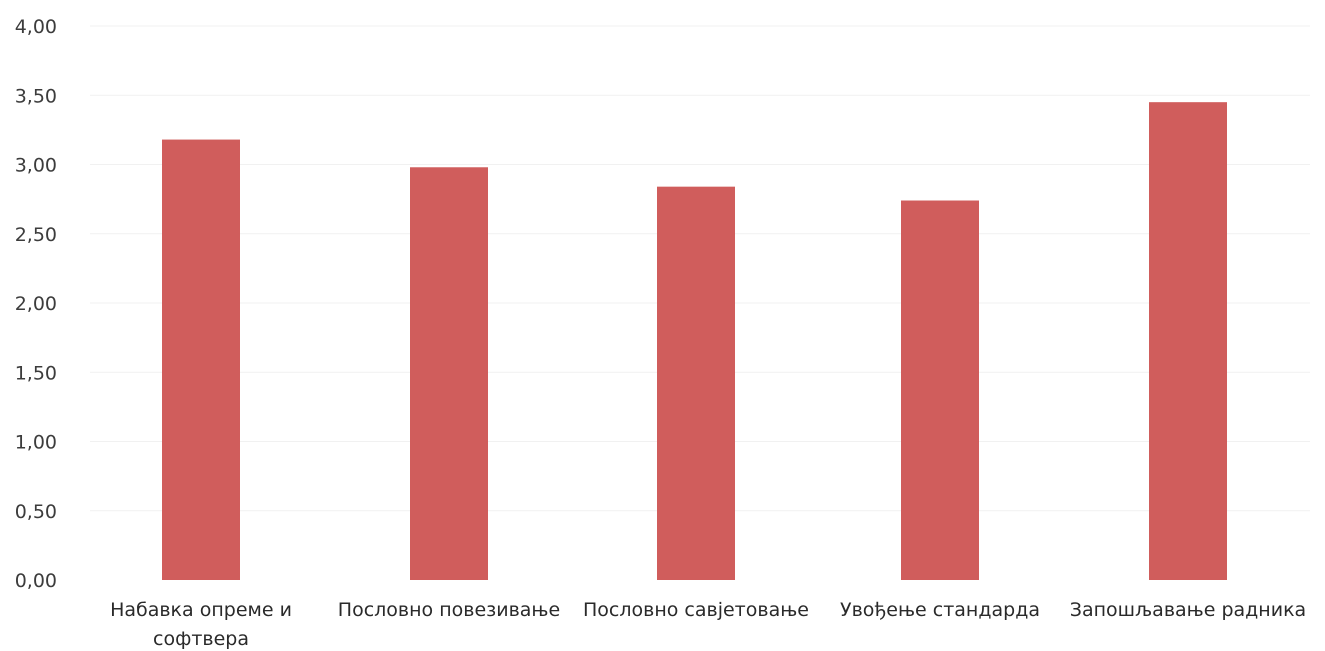 The height and width of the screenshot is (651, 1325). Describe the element at coordinates (1188, 610) in the screenshot. I see `x-category-label: Запошљавање радника` at that location.